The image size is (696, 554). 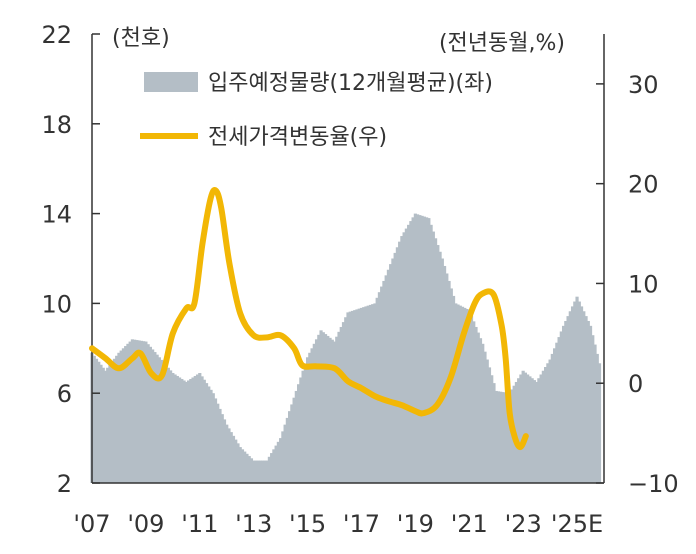 What do you see at coordinates (643, 85) in the screenshot?
I see `right-tick-label: 30` at bounding box center [643, 85].